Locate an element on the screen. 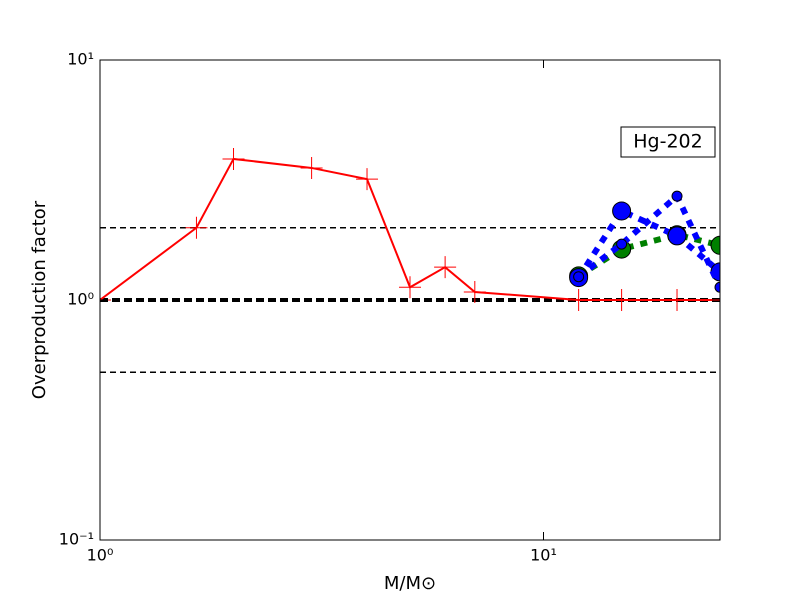  y-tick-label: 10⁰ is located at coordinates (80, 299).